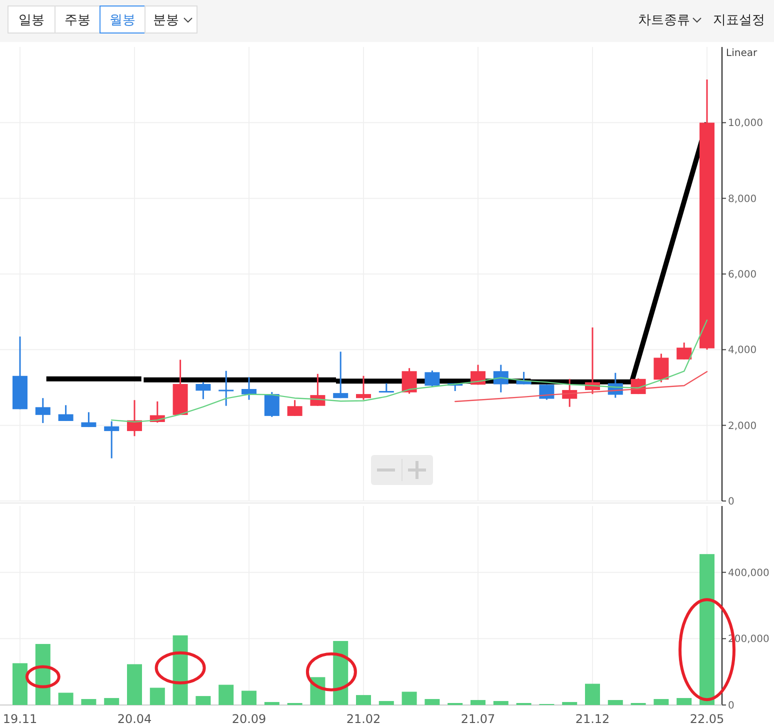 The image size is (774, 728). Describe the element at coordinates (478, 719) in the screenshot. I see `x-tick-label: 21.07` at that location.